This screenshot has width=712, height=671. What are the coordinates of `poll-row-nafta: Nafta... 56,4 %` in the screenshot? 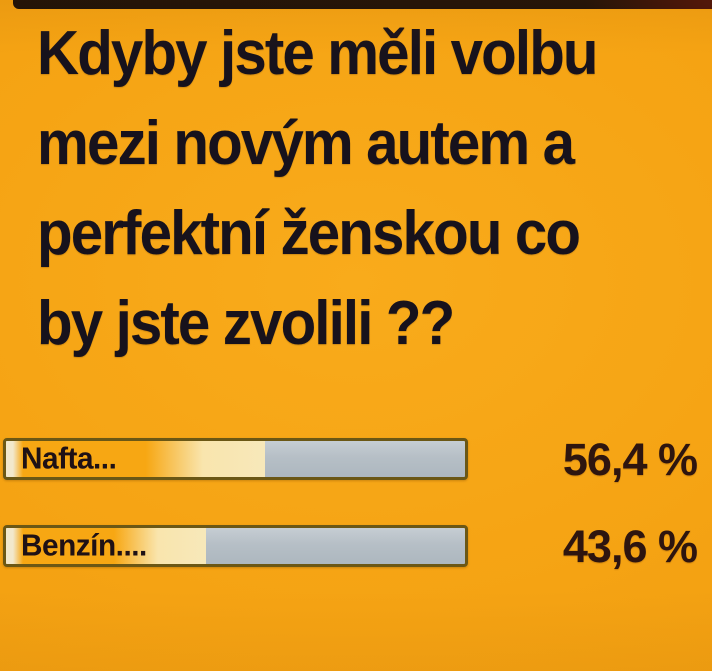 It's located at (356, 459).